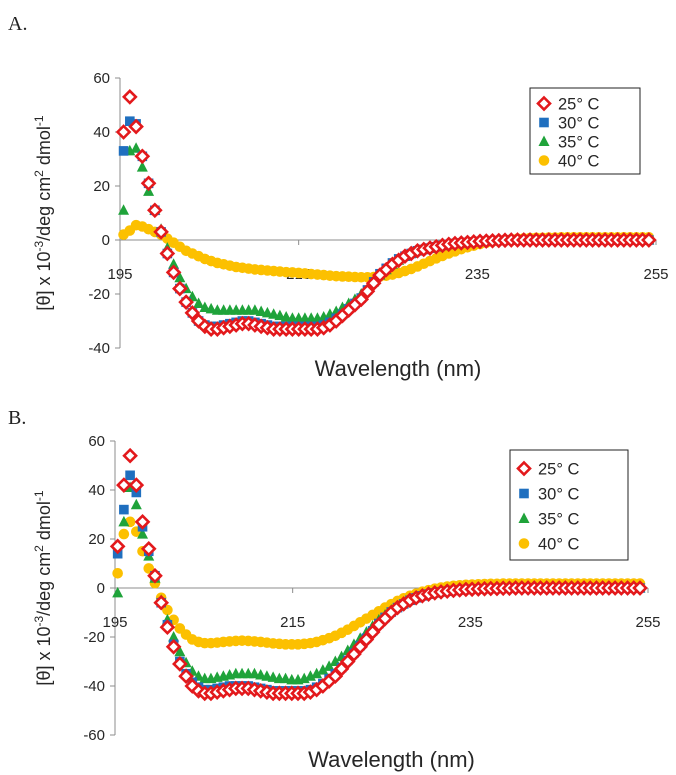  I want to click on panel-label: A., so click(17, 24).